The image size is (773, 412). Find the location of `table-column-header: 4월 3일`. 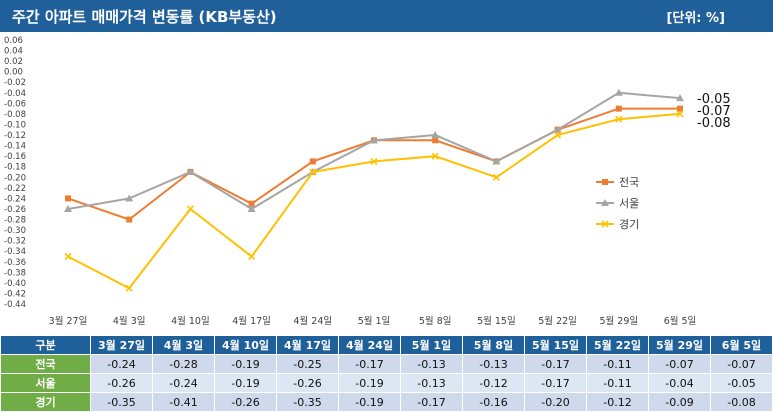

table-column-header: 4월 3일 is located at coordinates (183, 345).